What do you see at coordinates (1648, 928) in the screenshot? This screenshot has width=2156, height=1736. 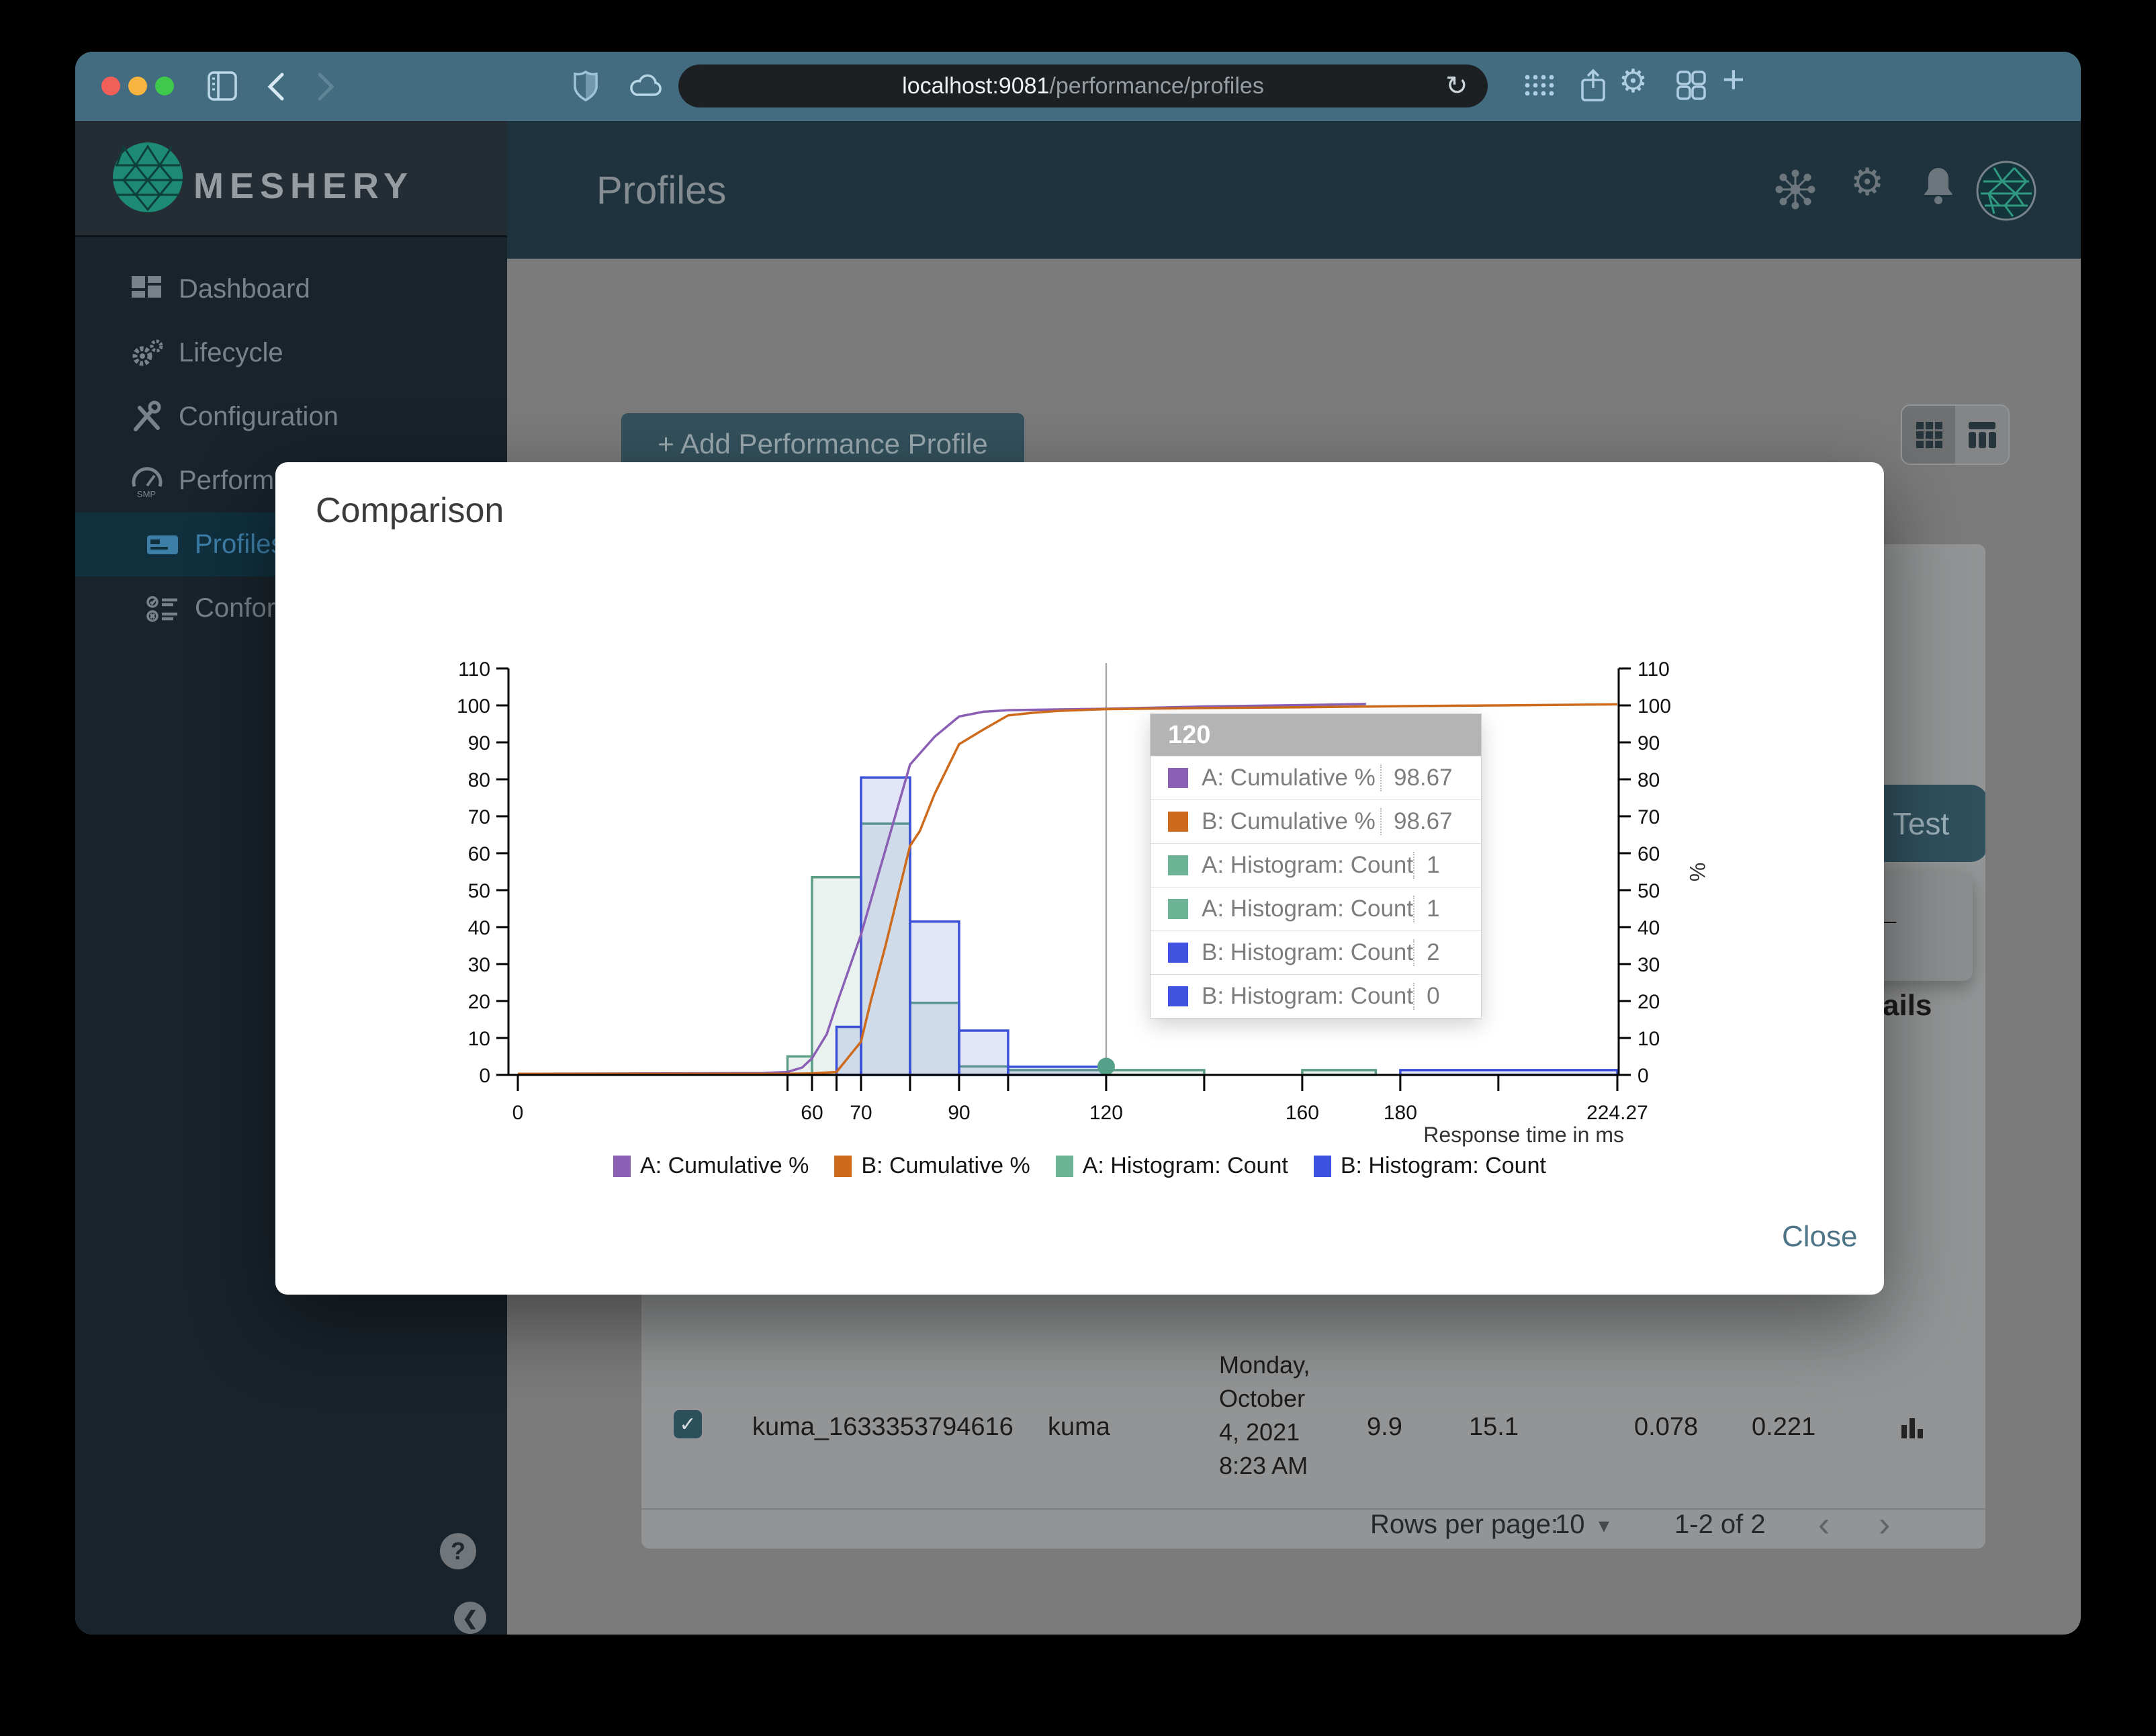 I see `svg-text: 40` at bounding box center [1648, 928].